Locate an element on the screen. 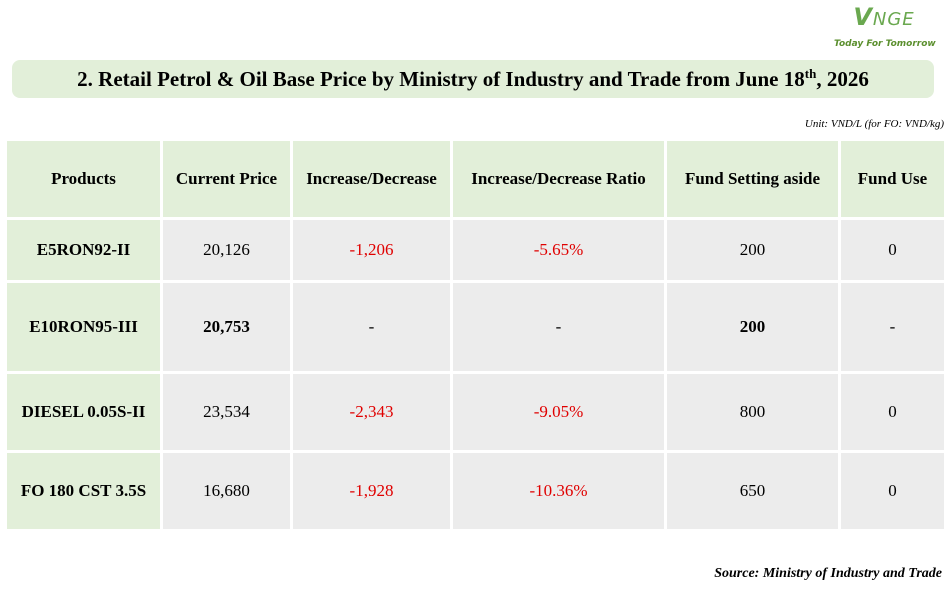 Image resolution: width=946 pixels, height=595 pixels. title-suffix: , 2026 is located at coordinates (842, 79).